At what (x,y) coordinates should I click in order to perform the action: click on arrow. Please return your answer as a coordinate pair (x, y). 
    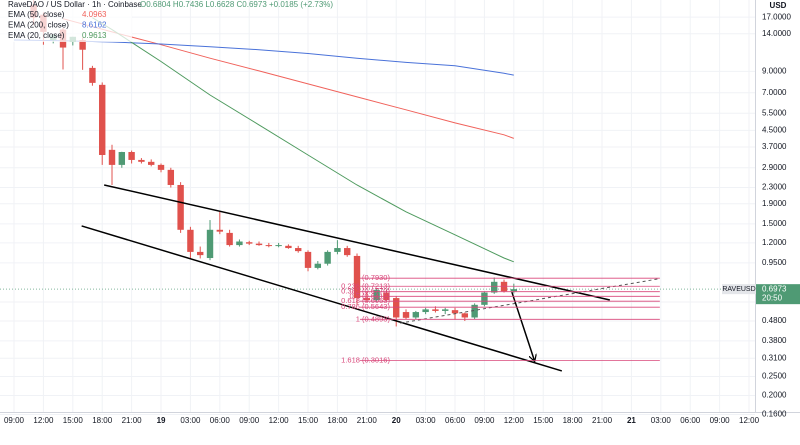
    Looking at the image, I should click on (523, 325).